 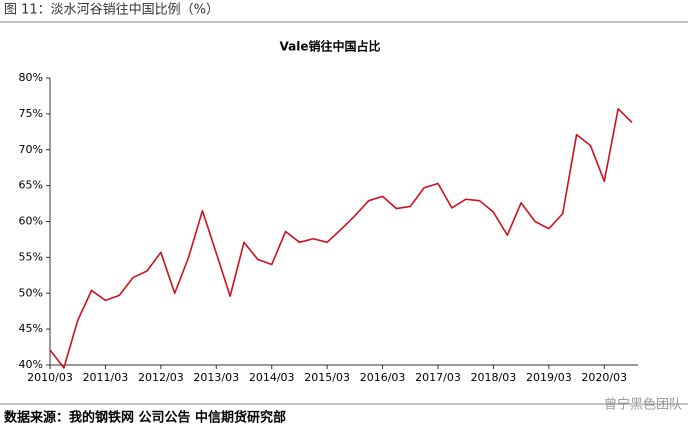 What do you see at coordinates (330, 46) in the screenshot?
I see `chart-title: Vale销往中国占比` at bounding box center [330, 46].